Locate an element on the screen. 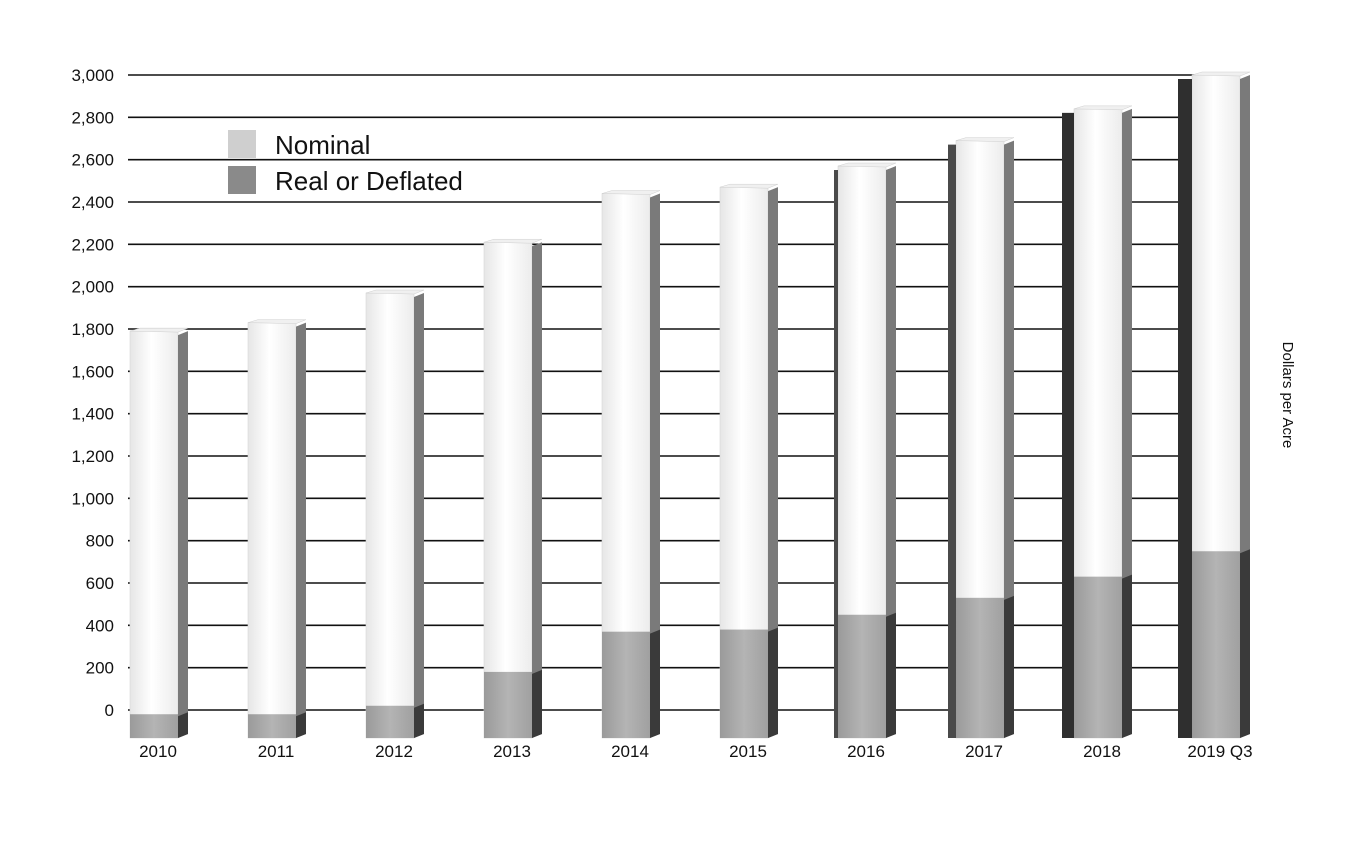  y-tick-label: 2,600 is located at coordinates (92, 160).